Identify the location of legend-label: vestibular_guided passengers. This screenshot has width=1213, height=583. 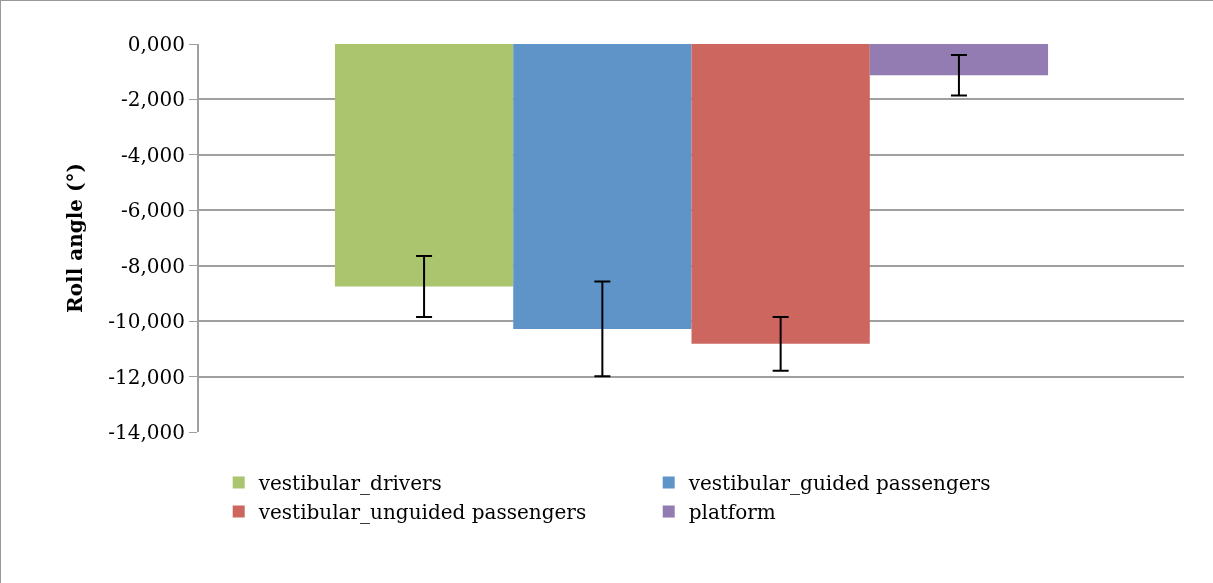
(839, 483).